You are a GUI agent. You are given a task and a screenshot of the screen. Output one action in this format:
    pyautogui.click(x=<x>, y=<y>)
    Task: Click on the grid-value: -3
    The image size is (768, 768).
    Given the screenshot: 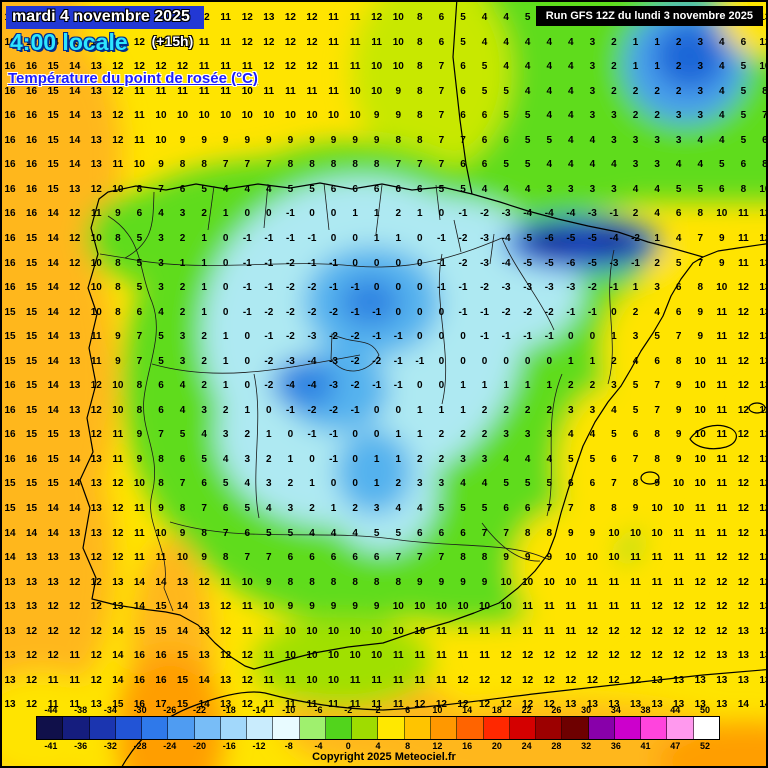 What is the action you would take?
    pyautogui.click(x=592, y=214)
    